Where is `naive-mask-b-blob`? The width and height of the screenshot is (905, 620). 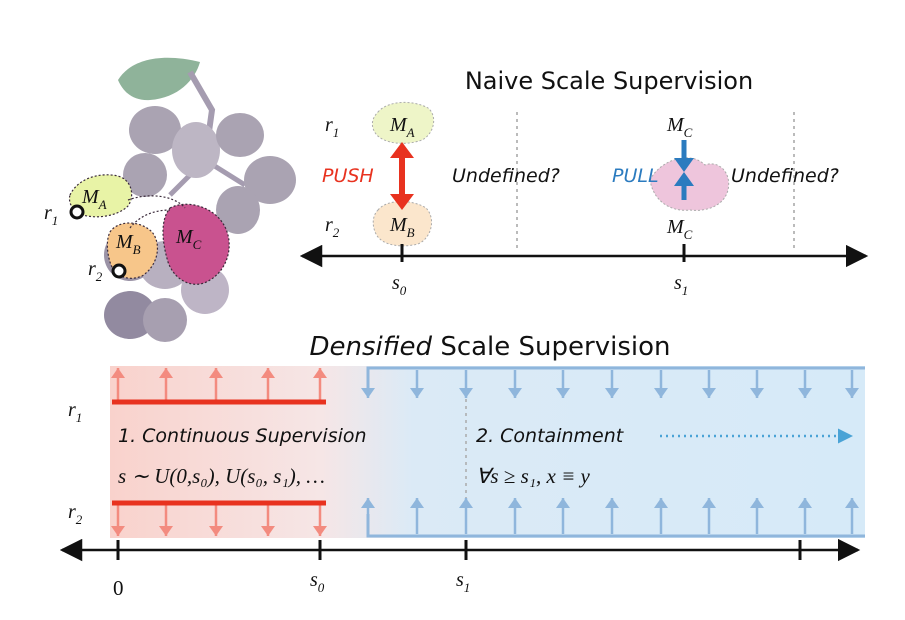
naive-mask-b-blob is located at coordinates (402, 224).